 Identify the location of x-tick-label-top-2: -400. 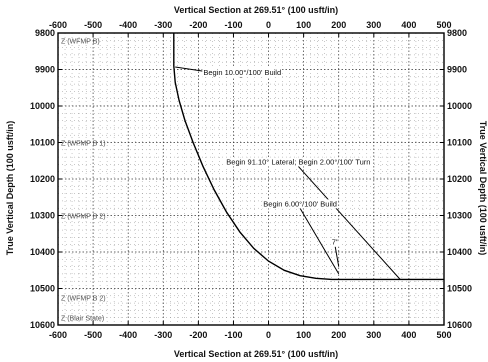
(128, 25).